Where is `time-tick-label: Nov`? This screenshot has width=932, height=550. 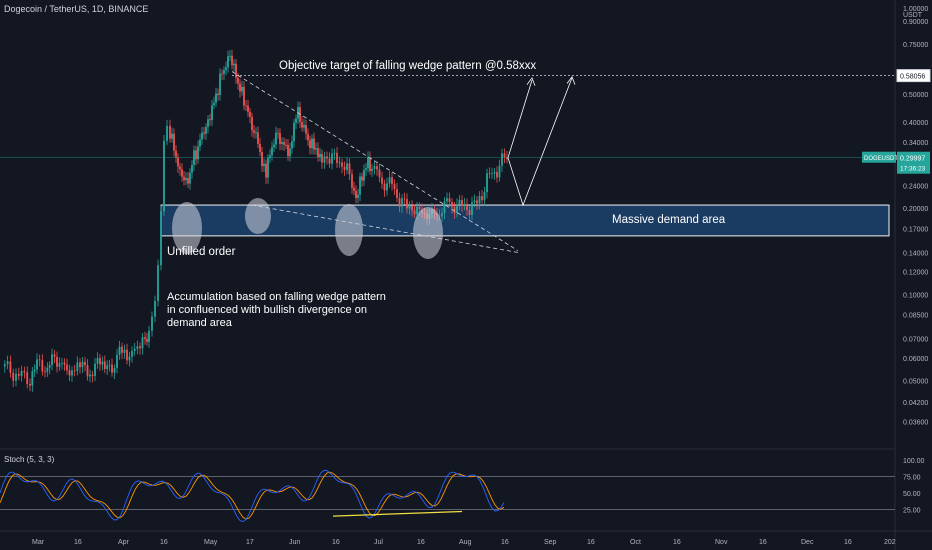
time-tick-label: Nov is located at coordinates (721, 542).